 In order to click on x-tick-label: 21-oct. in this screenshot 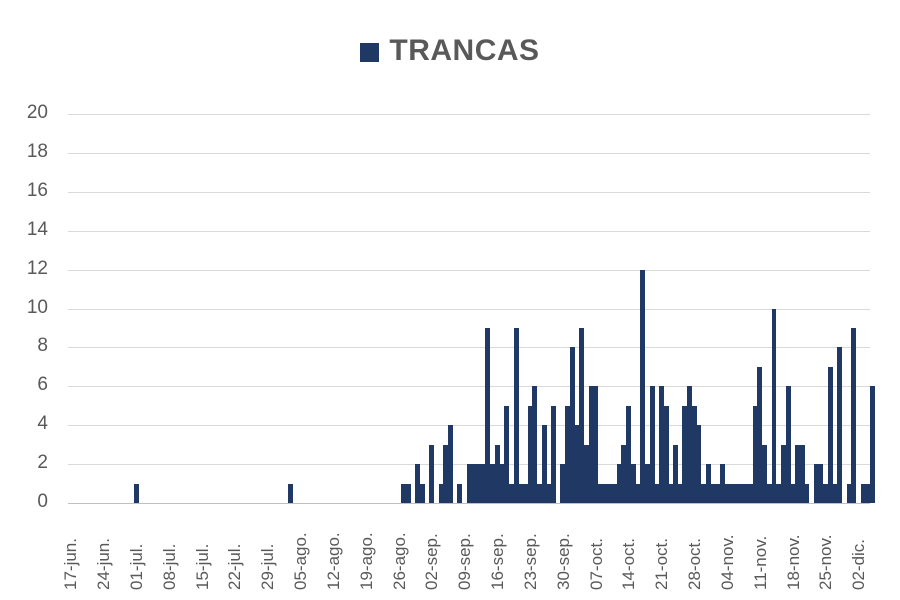, I will do `click(662, 564)`.